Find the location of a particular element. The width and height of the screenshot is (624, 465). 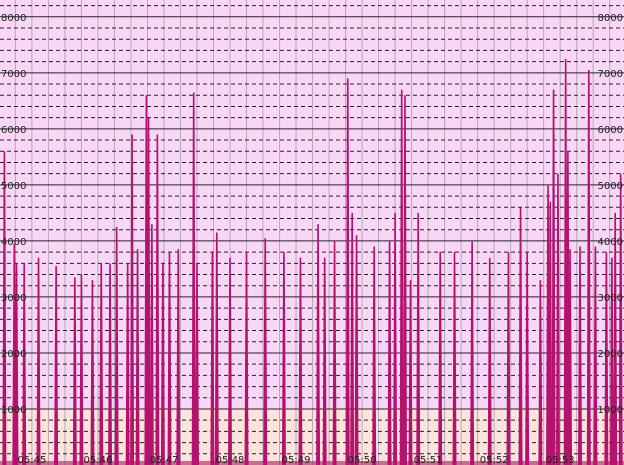

y-tick-label-left: 1000 is located at coordinates (13, 410).